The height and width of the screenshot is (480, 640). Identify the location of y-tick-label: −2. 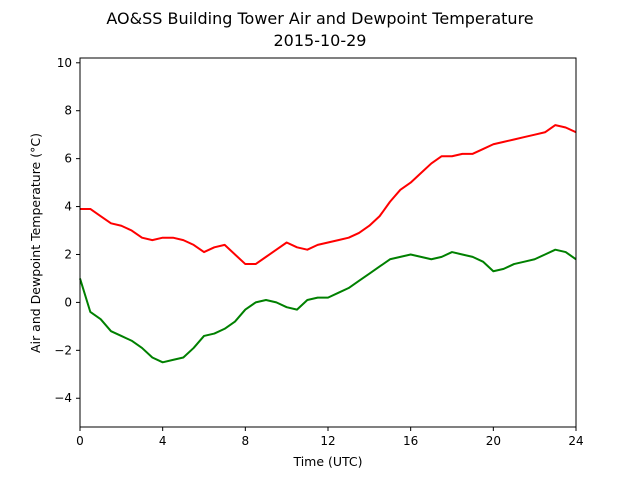
(63, 350).